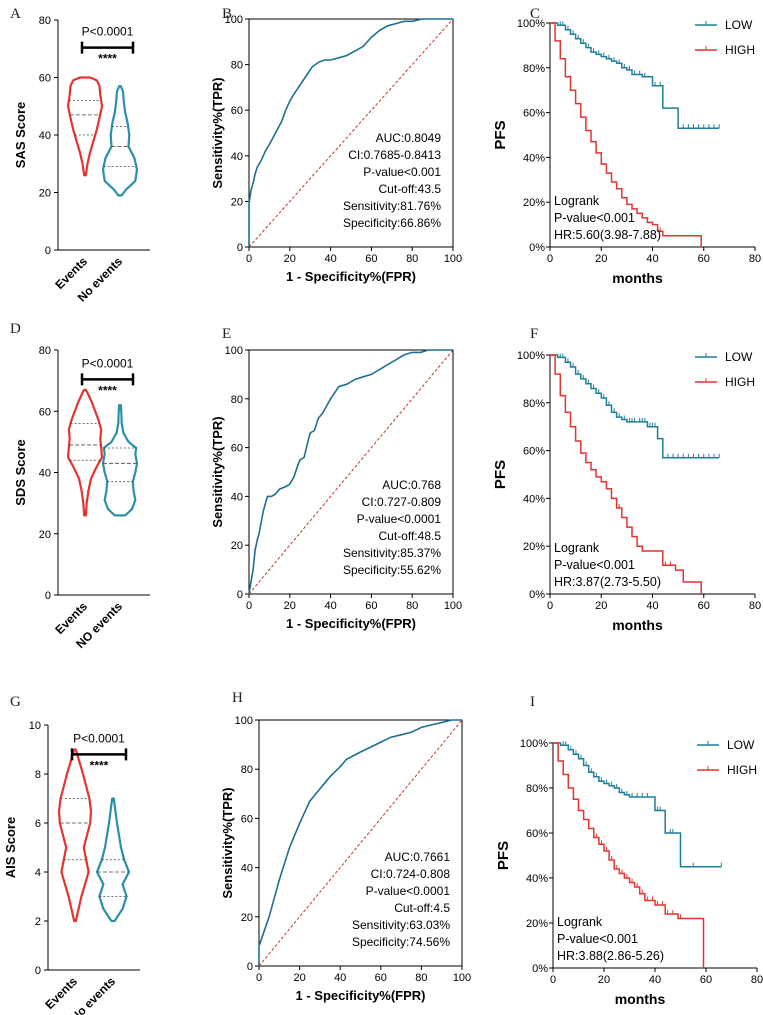 The image size is (763, 1015). What do you see at coordinates (61, 993) in the screenshot?
I see `x-category-label: Events` at bounding box center [61, 993].